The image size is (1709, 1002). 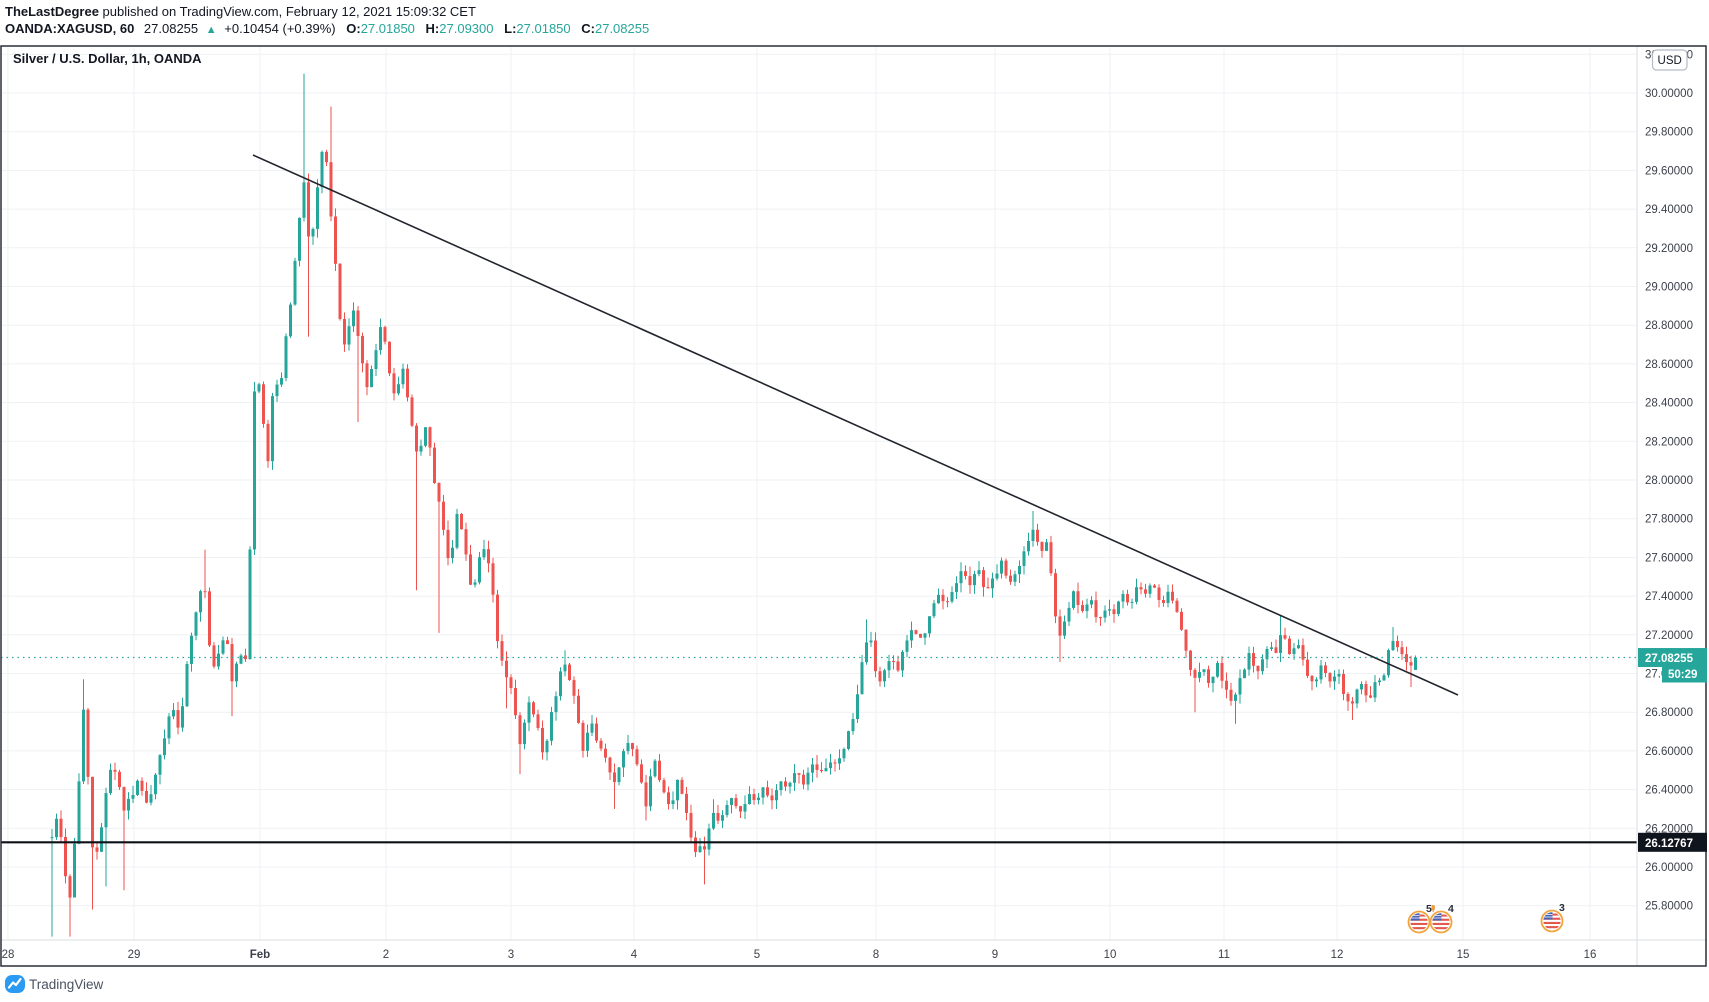 What do you see at coordinates (1669, 597) in the screenshot?
I see `svg-text: 27.40000` at bounding box center [1669, 597].